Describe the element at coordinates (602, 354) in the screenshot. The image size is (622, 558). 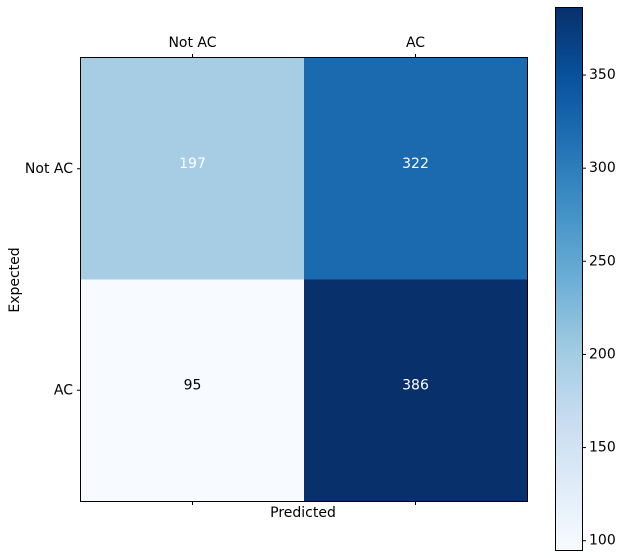
I see `colorbar-tick-label: 200` at that location.